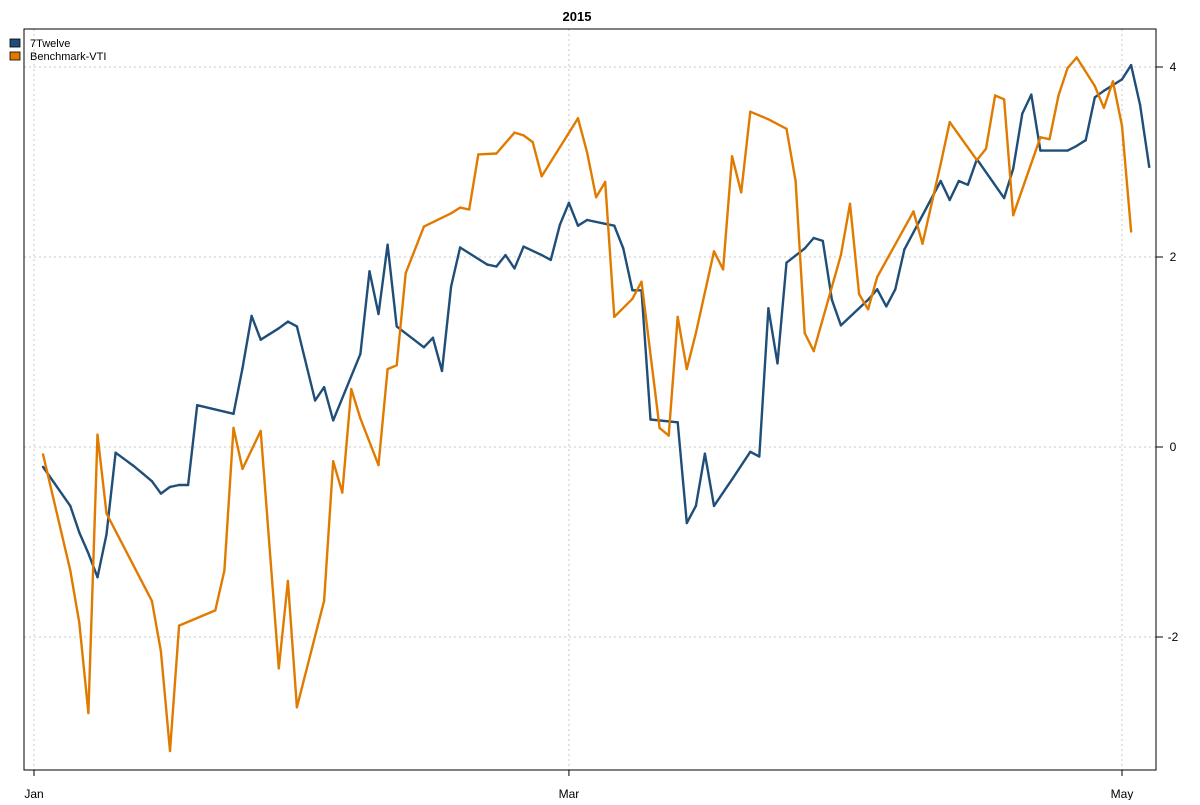 The height and width of the screenshot is (805, 1200). Describe the element at coordinates (33, 793) in the screenshot. I see `x-tick-label: Jan` at that location.